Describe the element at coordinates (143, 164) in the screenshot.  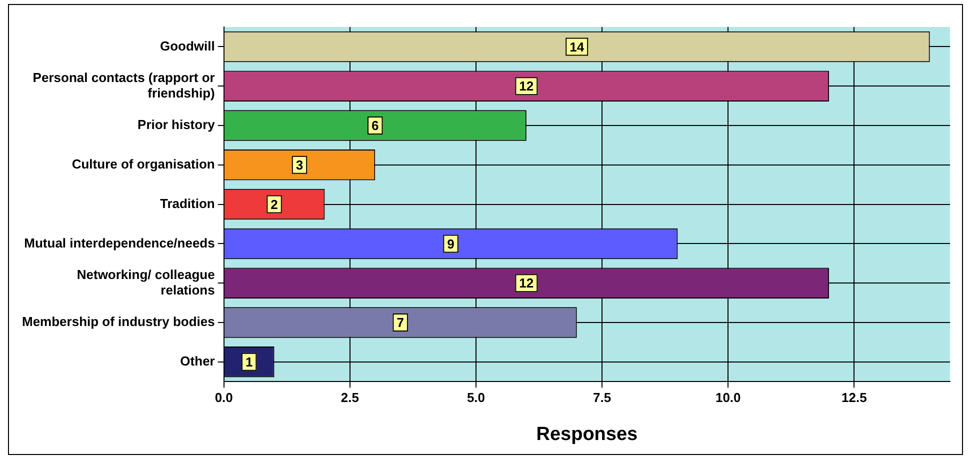
I see `y-tick-label: Culture of organisation` at that location.